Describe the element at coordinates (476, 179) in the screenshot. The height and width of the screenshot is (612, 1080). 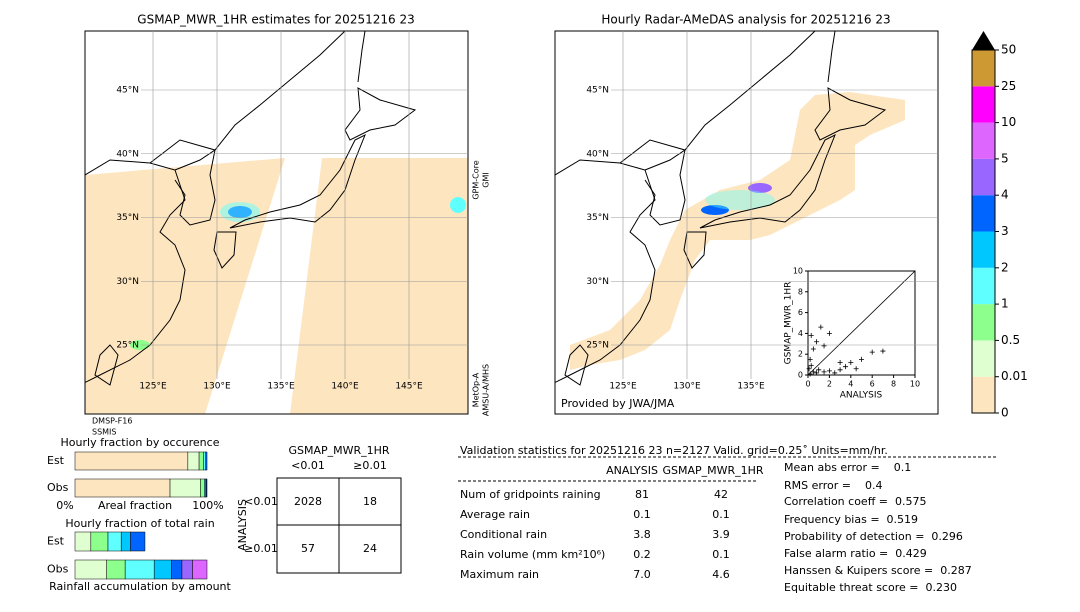
I see `sensor: GPM-Core` at that location.